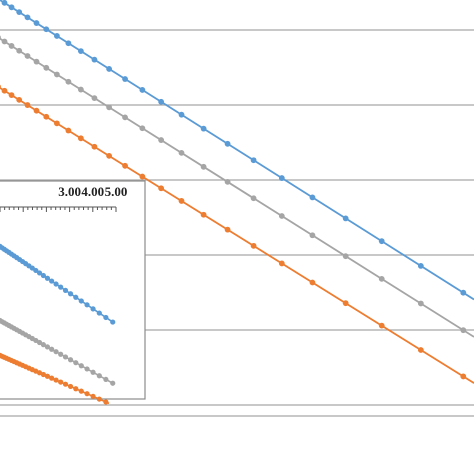 The image size is (474, 474). I want to click on inset-x-axis: 3.00 4.00 5.00, so click(63, 198).